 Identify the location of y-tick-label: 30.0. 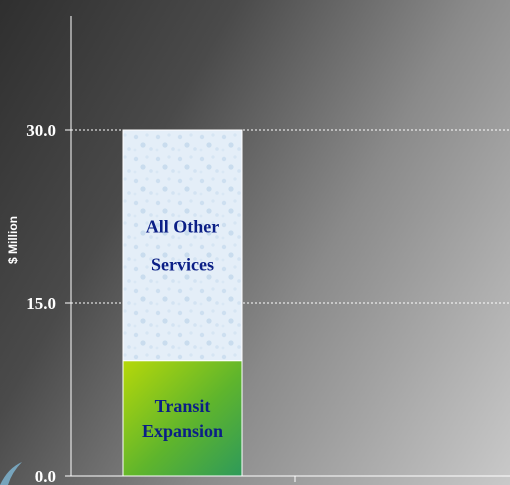
(41, 130).